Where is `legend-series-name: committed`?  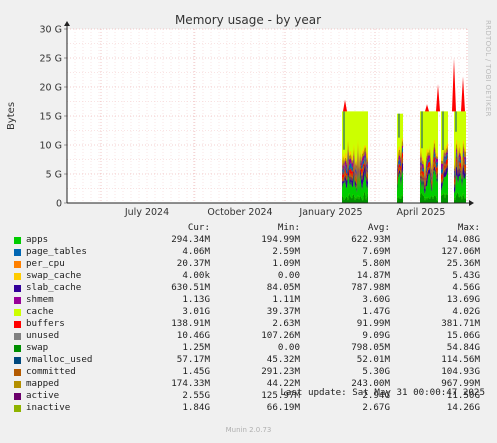 legend-series-name: committed is located at coordinates (51, 371).